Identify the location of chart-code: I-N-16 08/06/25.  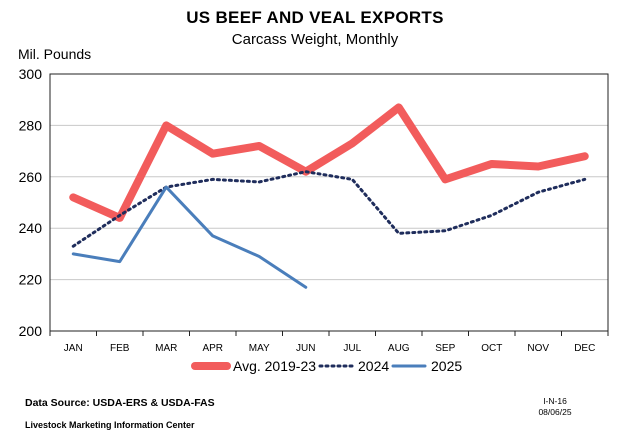
(555, 407).